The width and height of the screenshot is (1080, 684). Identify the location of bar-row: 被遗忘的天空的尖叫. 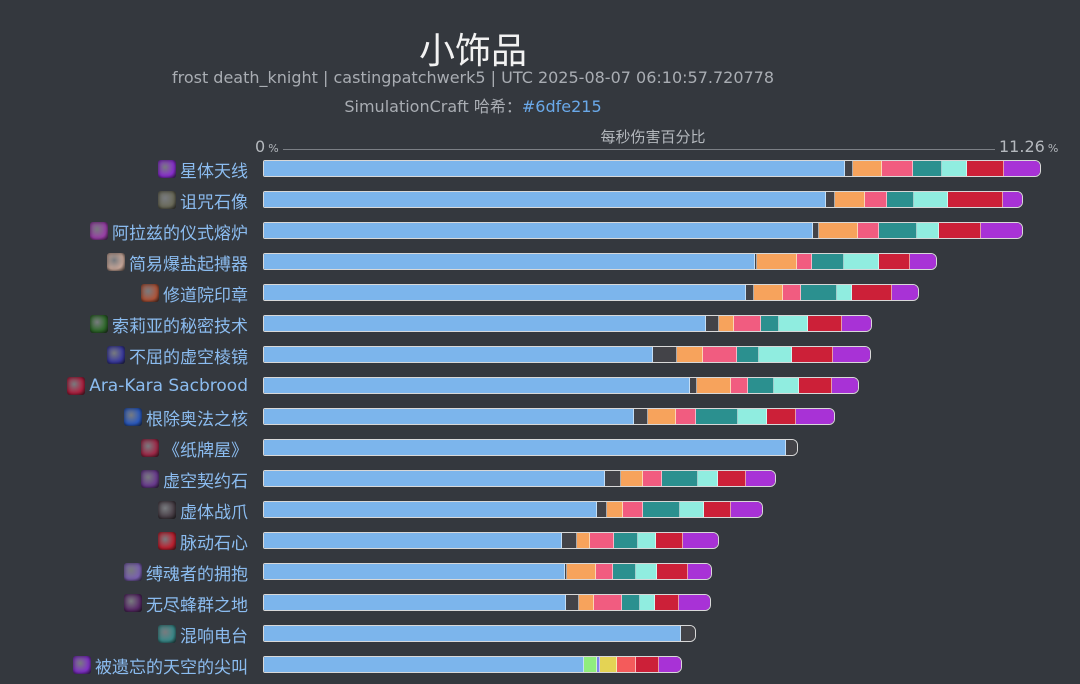
(540, 665).